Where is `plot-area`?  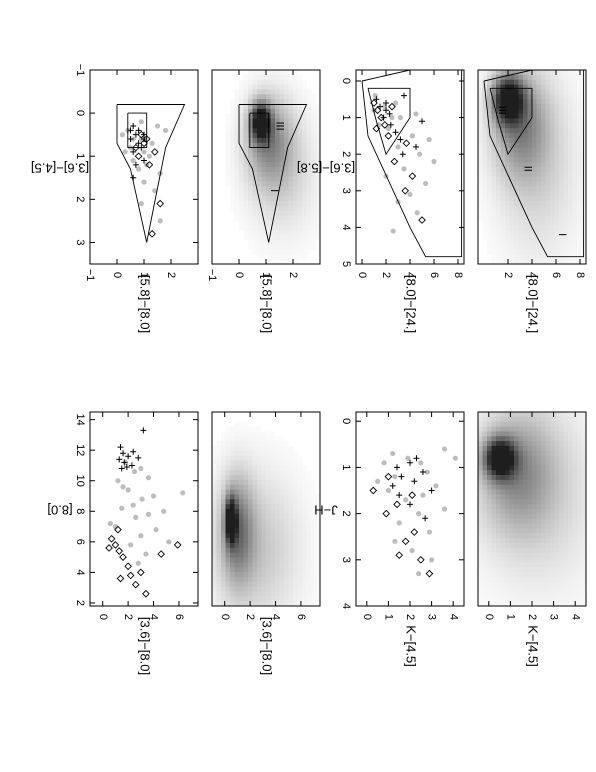
plot-area is located at coordinates (413, 512).